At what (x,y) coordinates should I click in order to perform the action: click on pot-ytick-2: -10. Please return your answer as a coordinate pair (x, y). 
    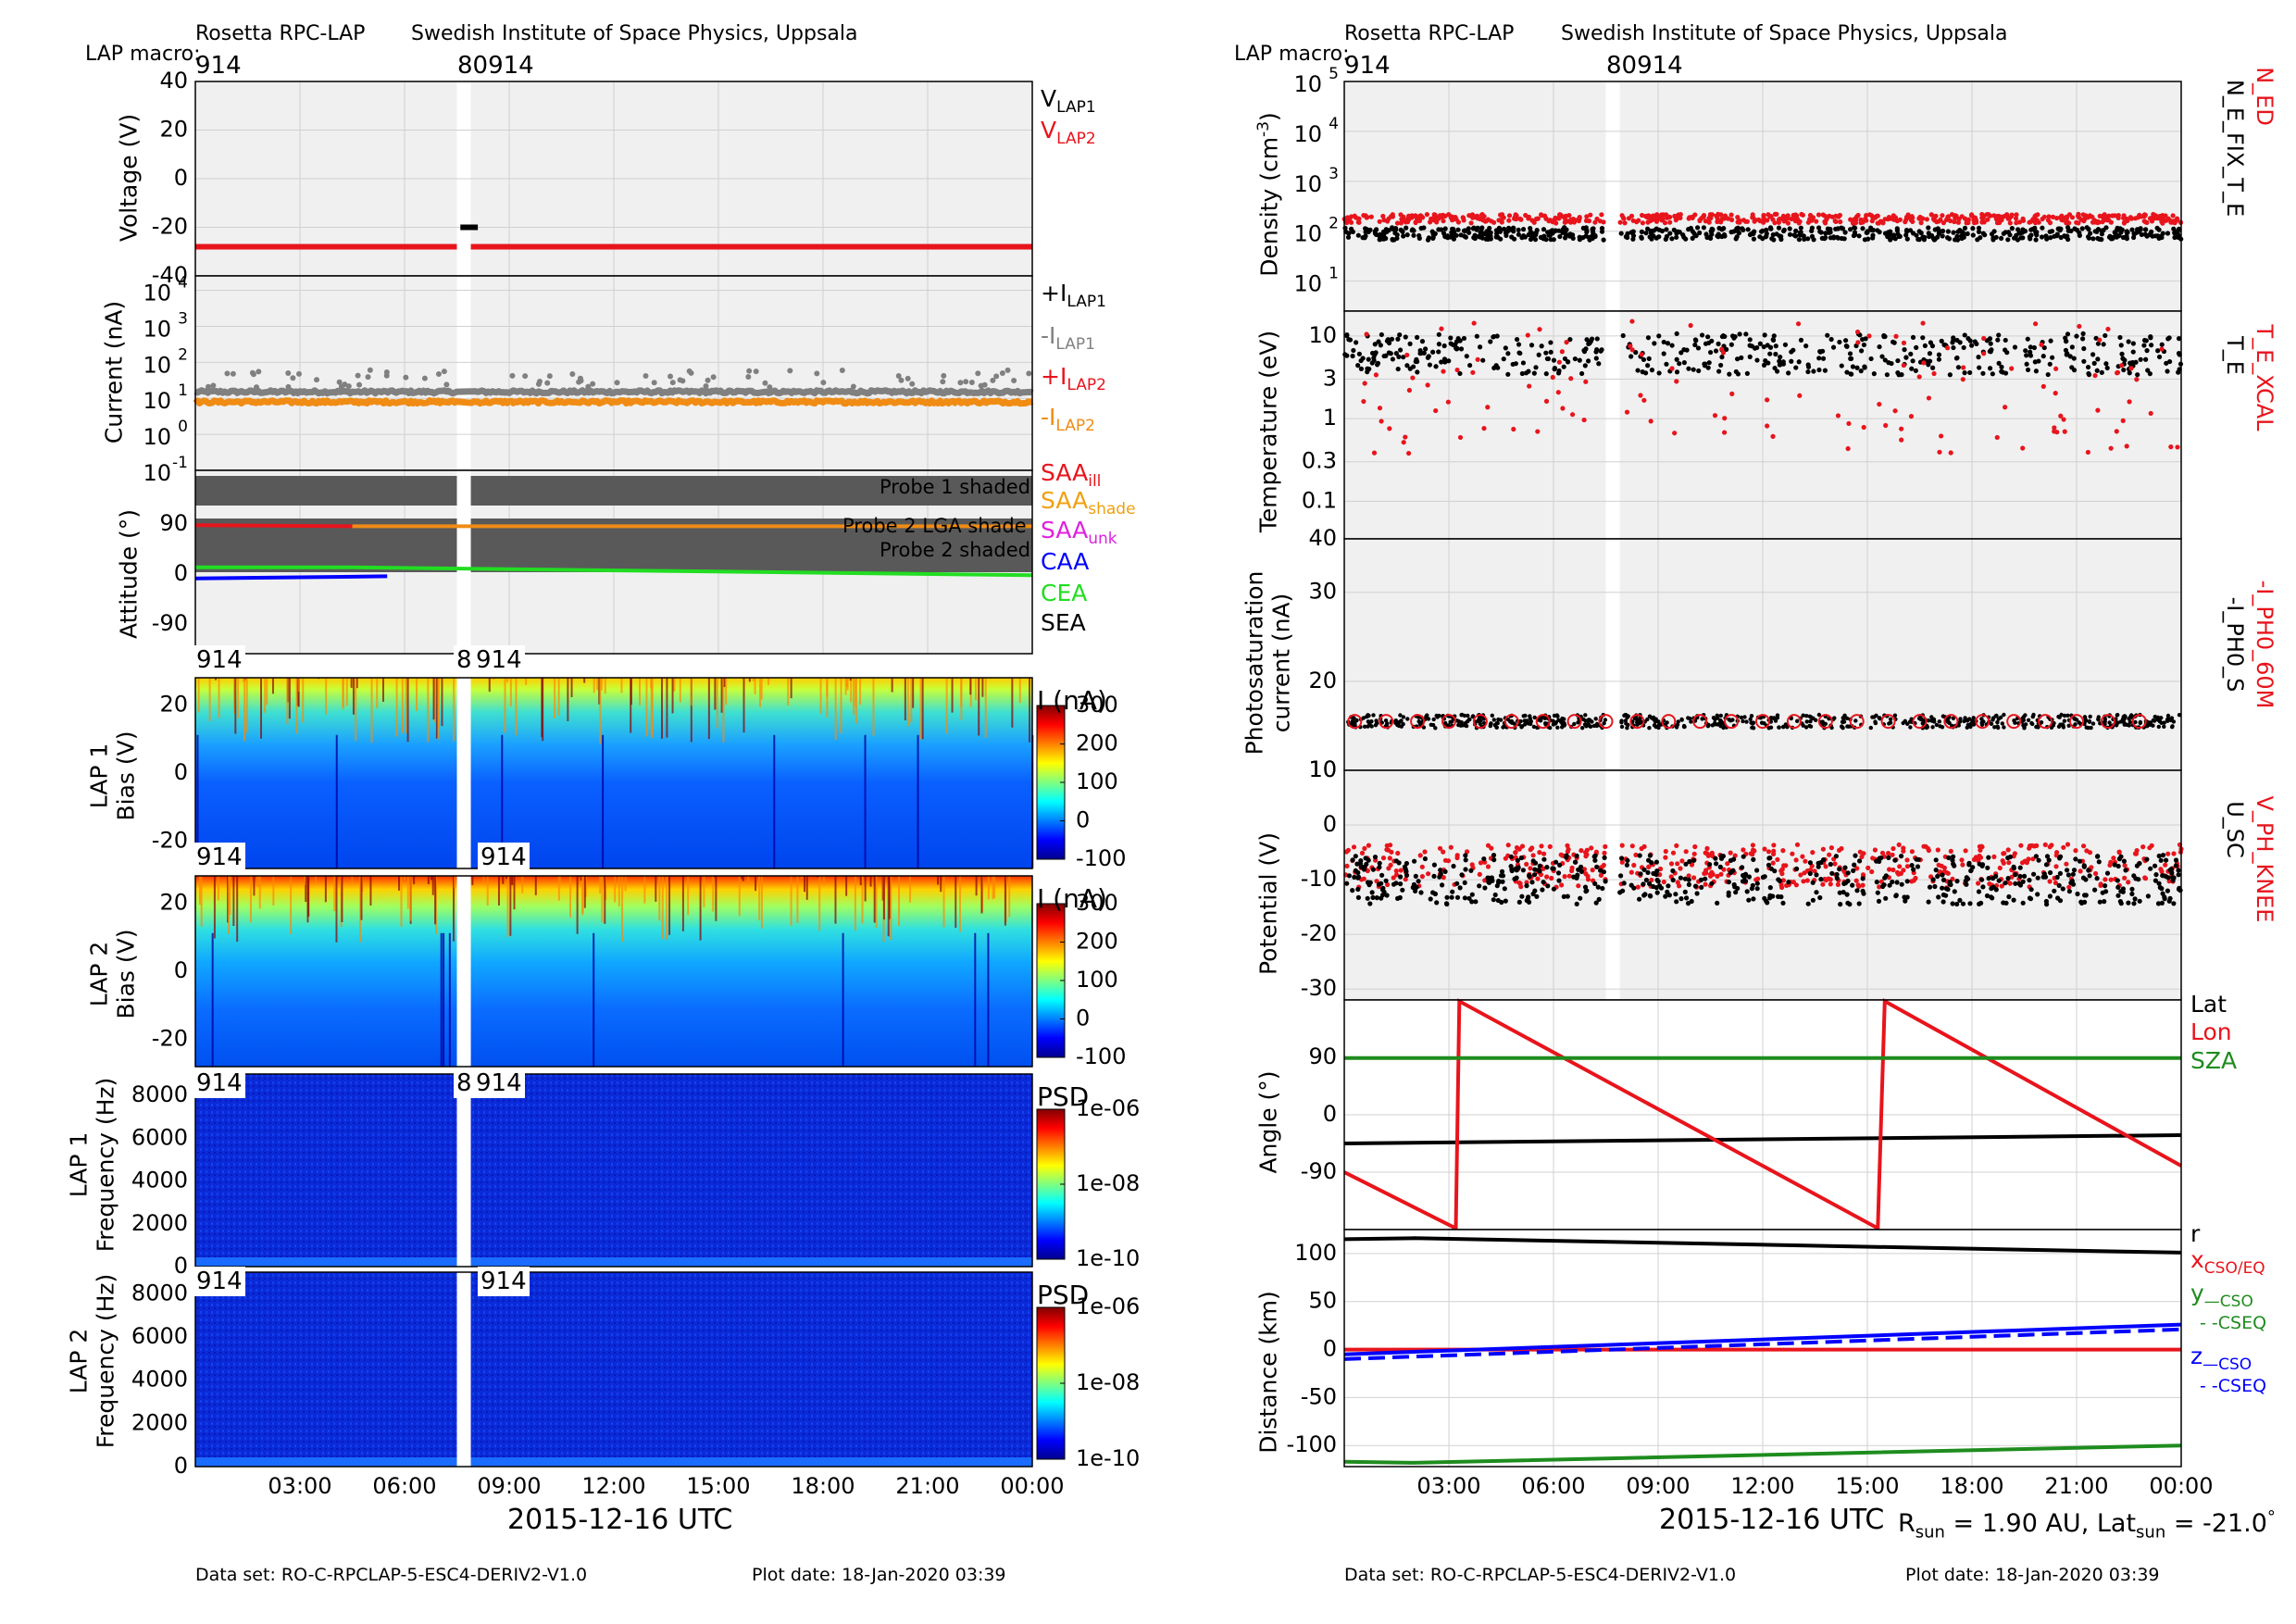
    Looking at the image, I should click on (1319, 879).